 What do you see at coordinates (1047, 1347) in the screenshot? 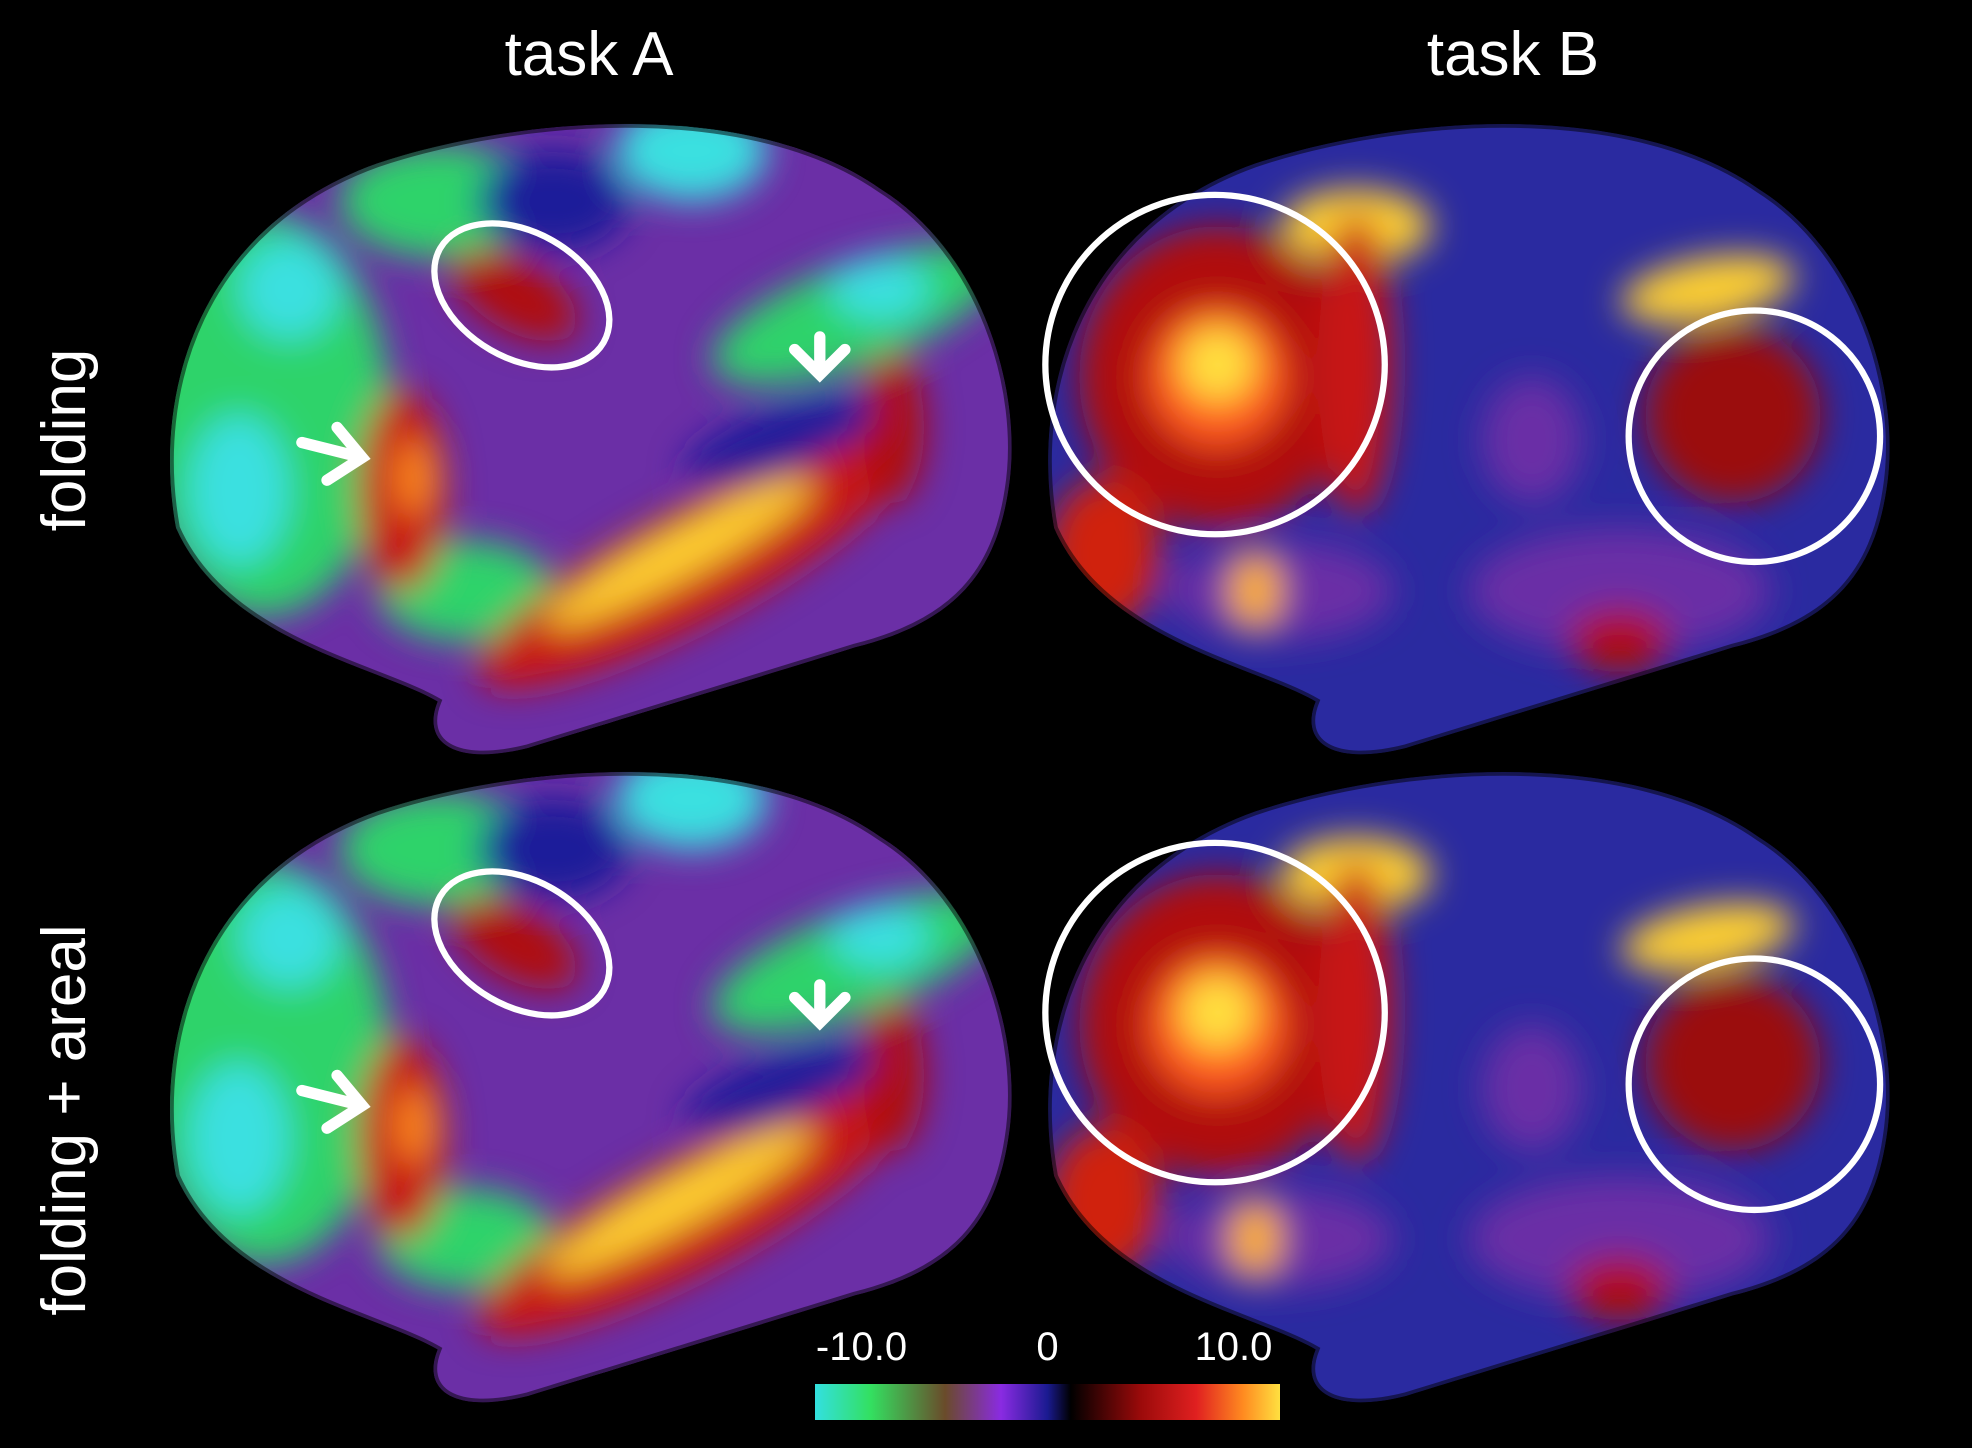
I see `colorbar-tick-label: 0` at bounding box center [1047, 1347].